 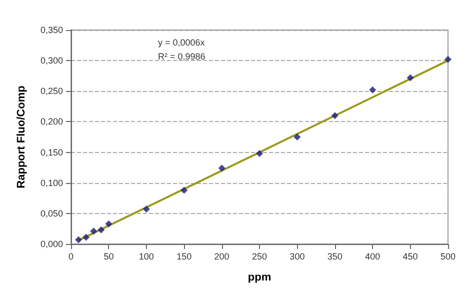 I want to click on y-tick-label: 0,000, so click(x=51, y=244).